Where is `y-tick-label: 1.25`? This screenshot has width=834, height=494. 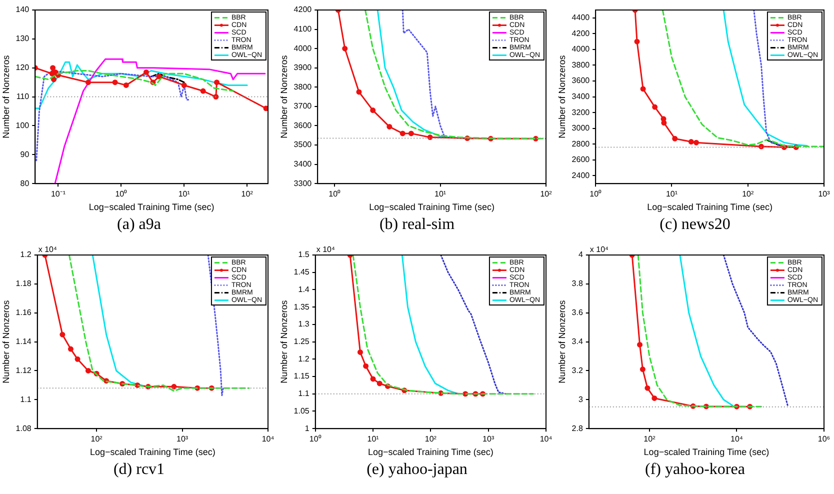 y-tick-label: 1.25 is located at coordinates (302, 341).